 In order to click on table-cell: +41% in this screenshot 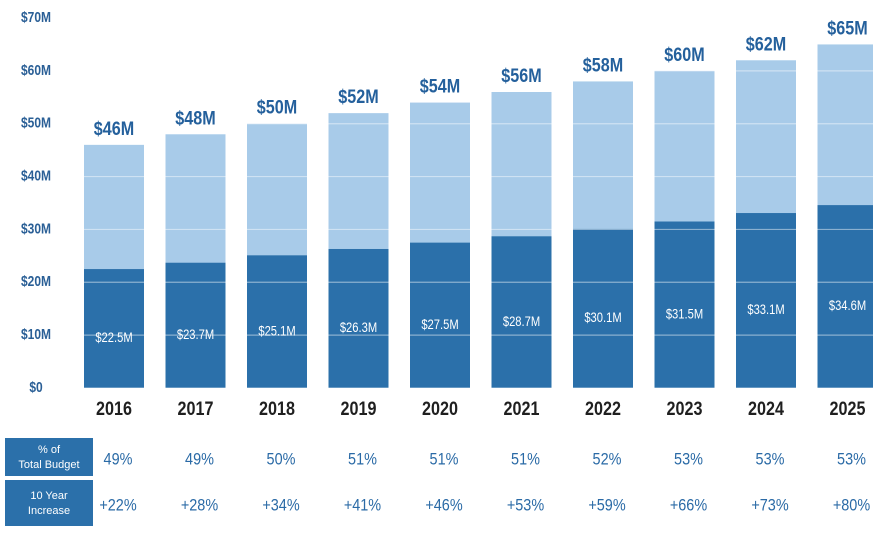, I will do `click(362, 505)`.